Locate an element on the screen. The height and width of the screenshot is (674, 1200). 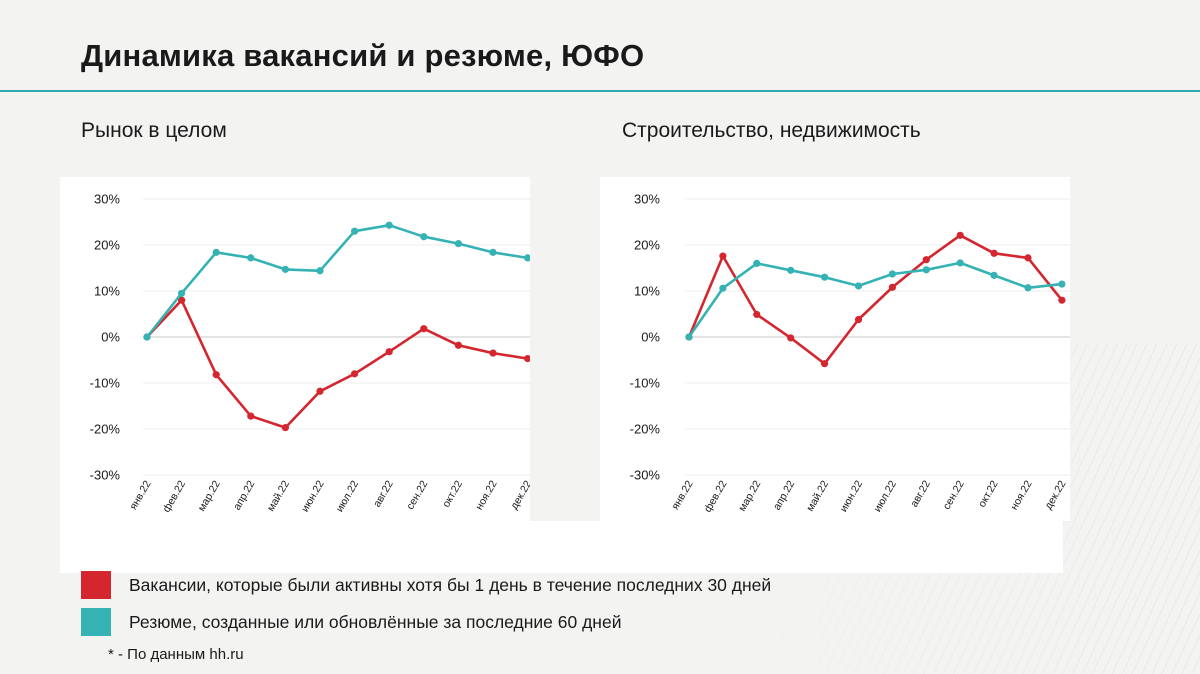
x-tick-label: дек.22 is located at coordinates (519, 494).